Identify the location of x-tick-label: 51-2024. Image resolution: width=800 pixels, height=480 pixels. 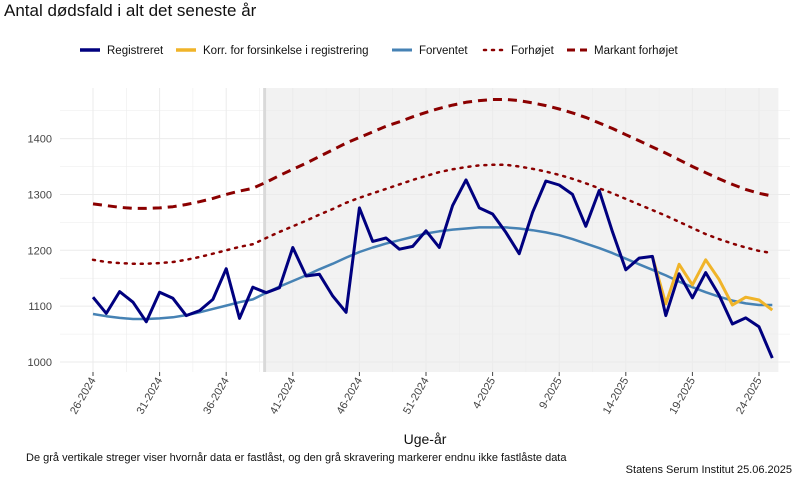
(416, 396).